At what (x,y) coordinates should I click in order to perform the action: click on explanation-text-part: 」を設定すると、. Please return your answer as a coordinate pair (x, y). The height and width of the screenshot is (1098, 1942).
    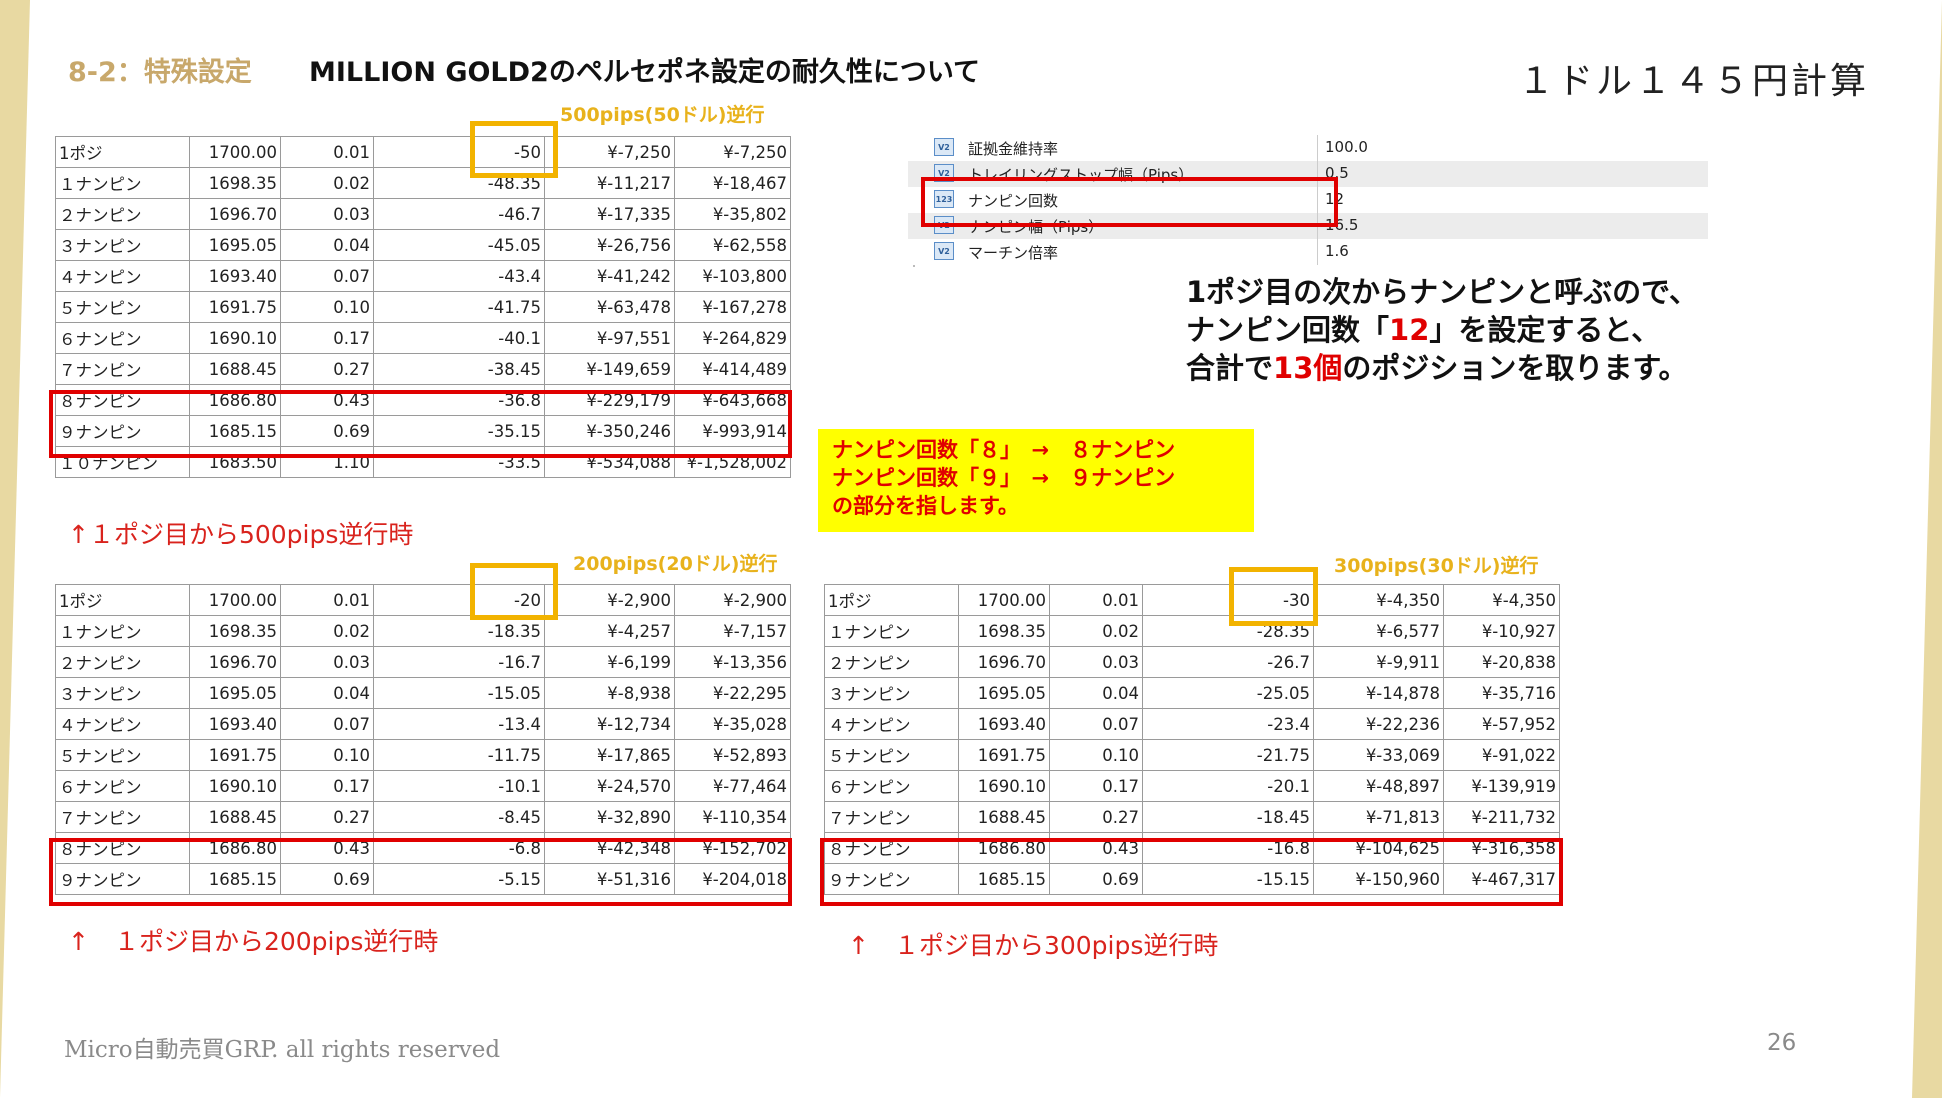
    Looking at the image, I should click on (1545, 330).